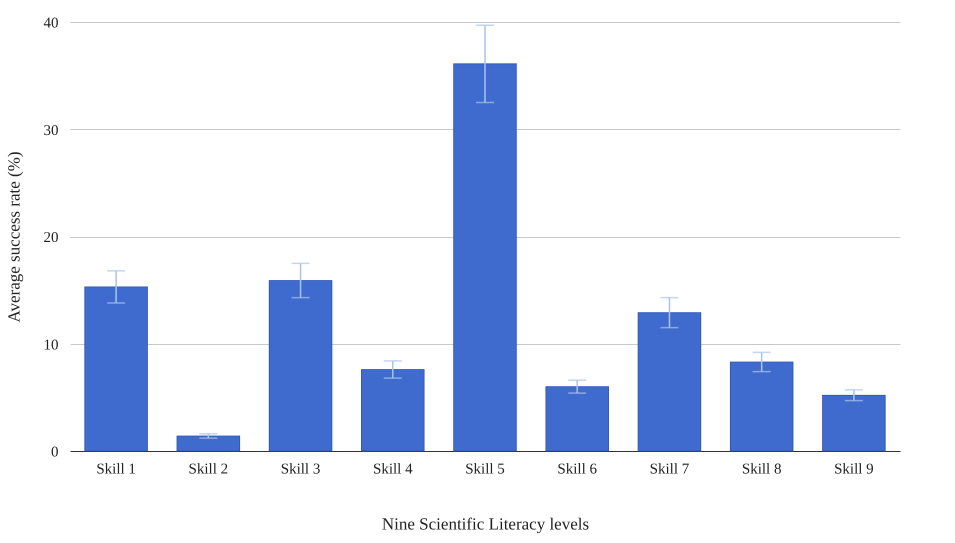 The image size is (955, 543). I want to click on x-tick-label: Skill 5, so click(485, 470).